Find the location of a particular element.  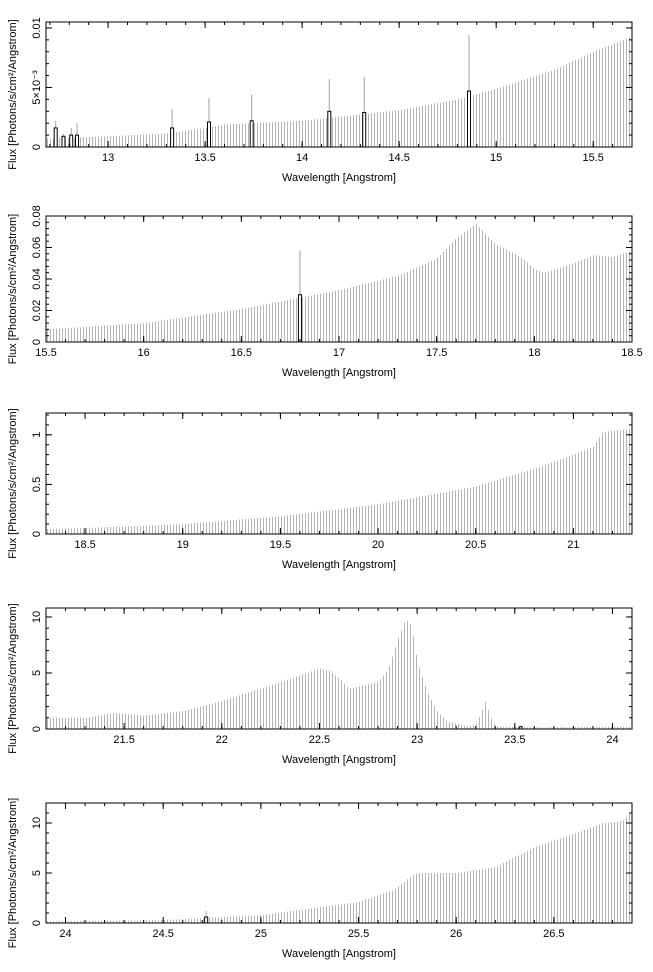

x-tick-label: 15 is located at coordinates (496, 158).